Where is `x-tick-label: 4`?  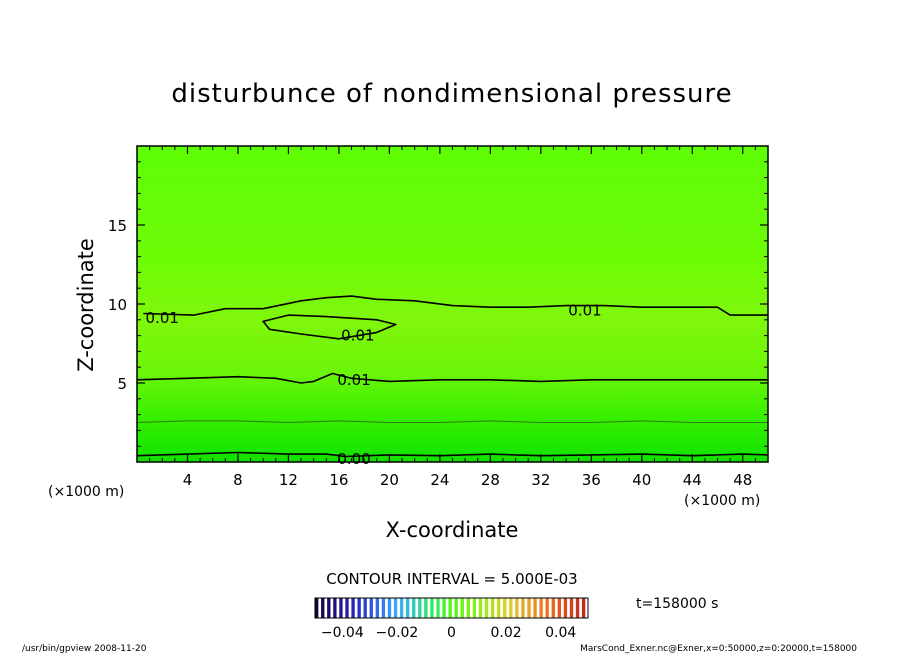 x-tick-label: 4 is located at coordinates (188, 480).